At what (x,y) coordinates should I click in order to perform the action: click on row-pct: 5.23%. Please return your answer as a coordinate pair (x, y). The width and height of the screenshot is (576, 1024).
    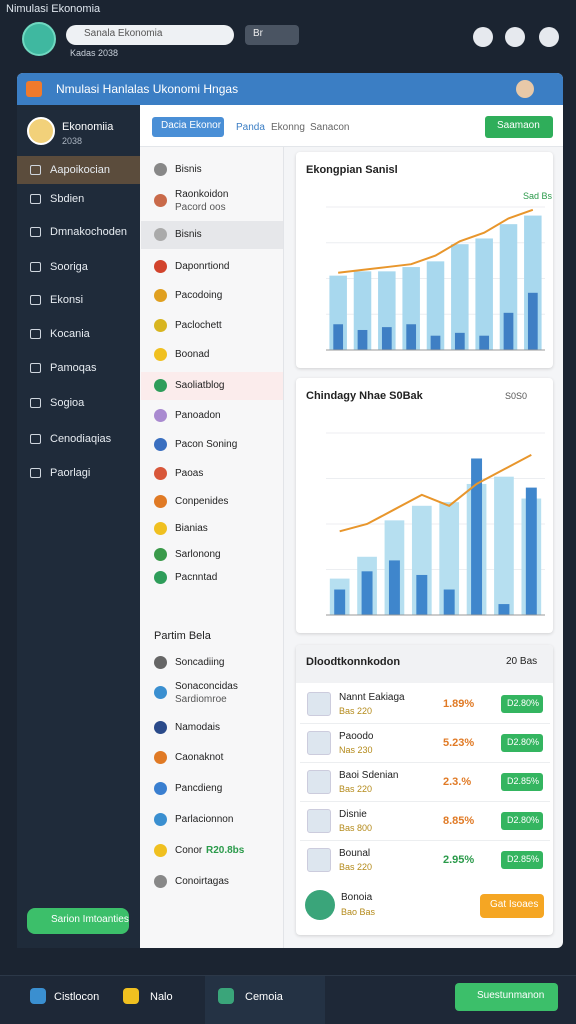
    Looking at the image, I should click on (459, 743).